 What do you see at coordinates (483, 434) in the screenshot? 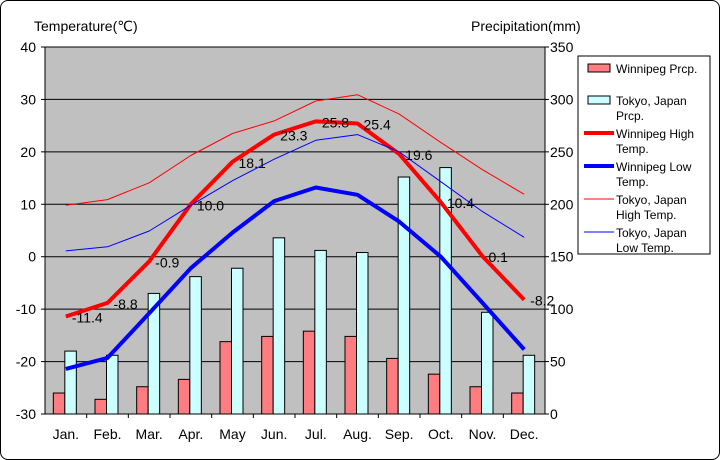
I see `x-tick-label: Nov.` at bounding box center [483, 434].